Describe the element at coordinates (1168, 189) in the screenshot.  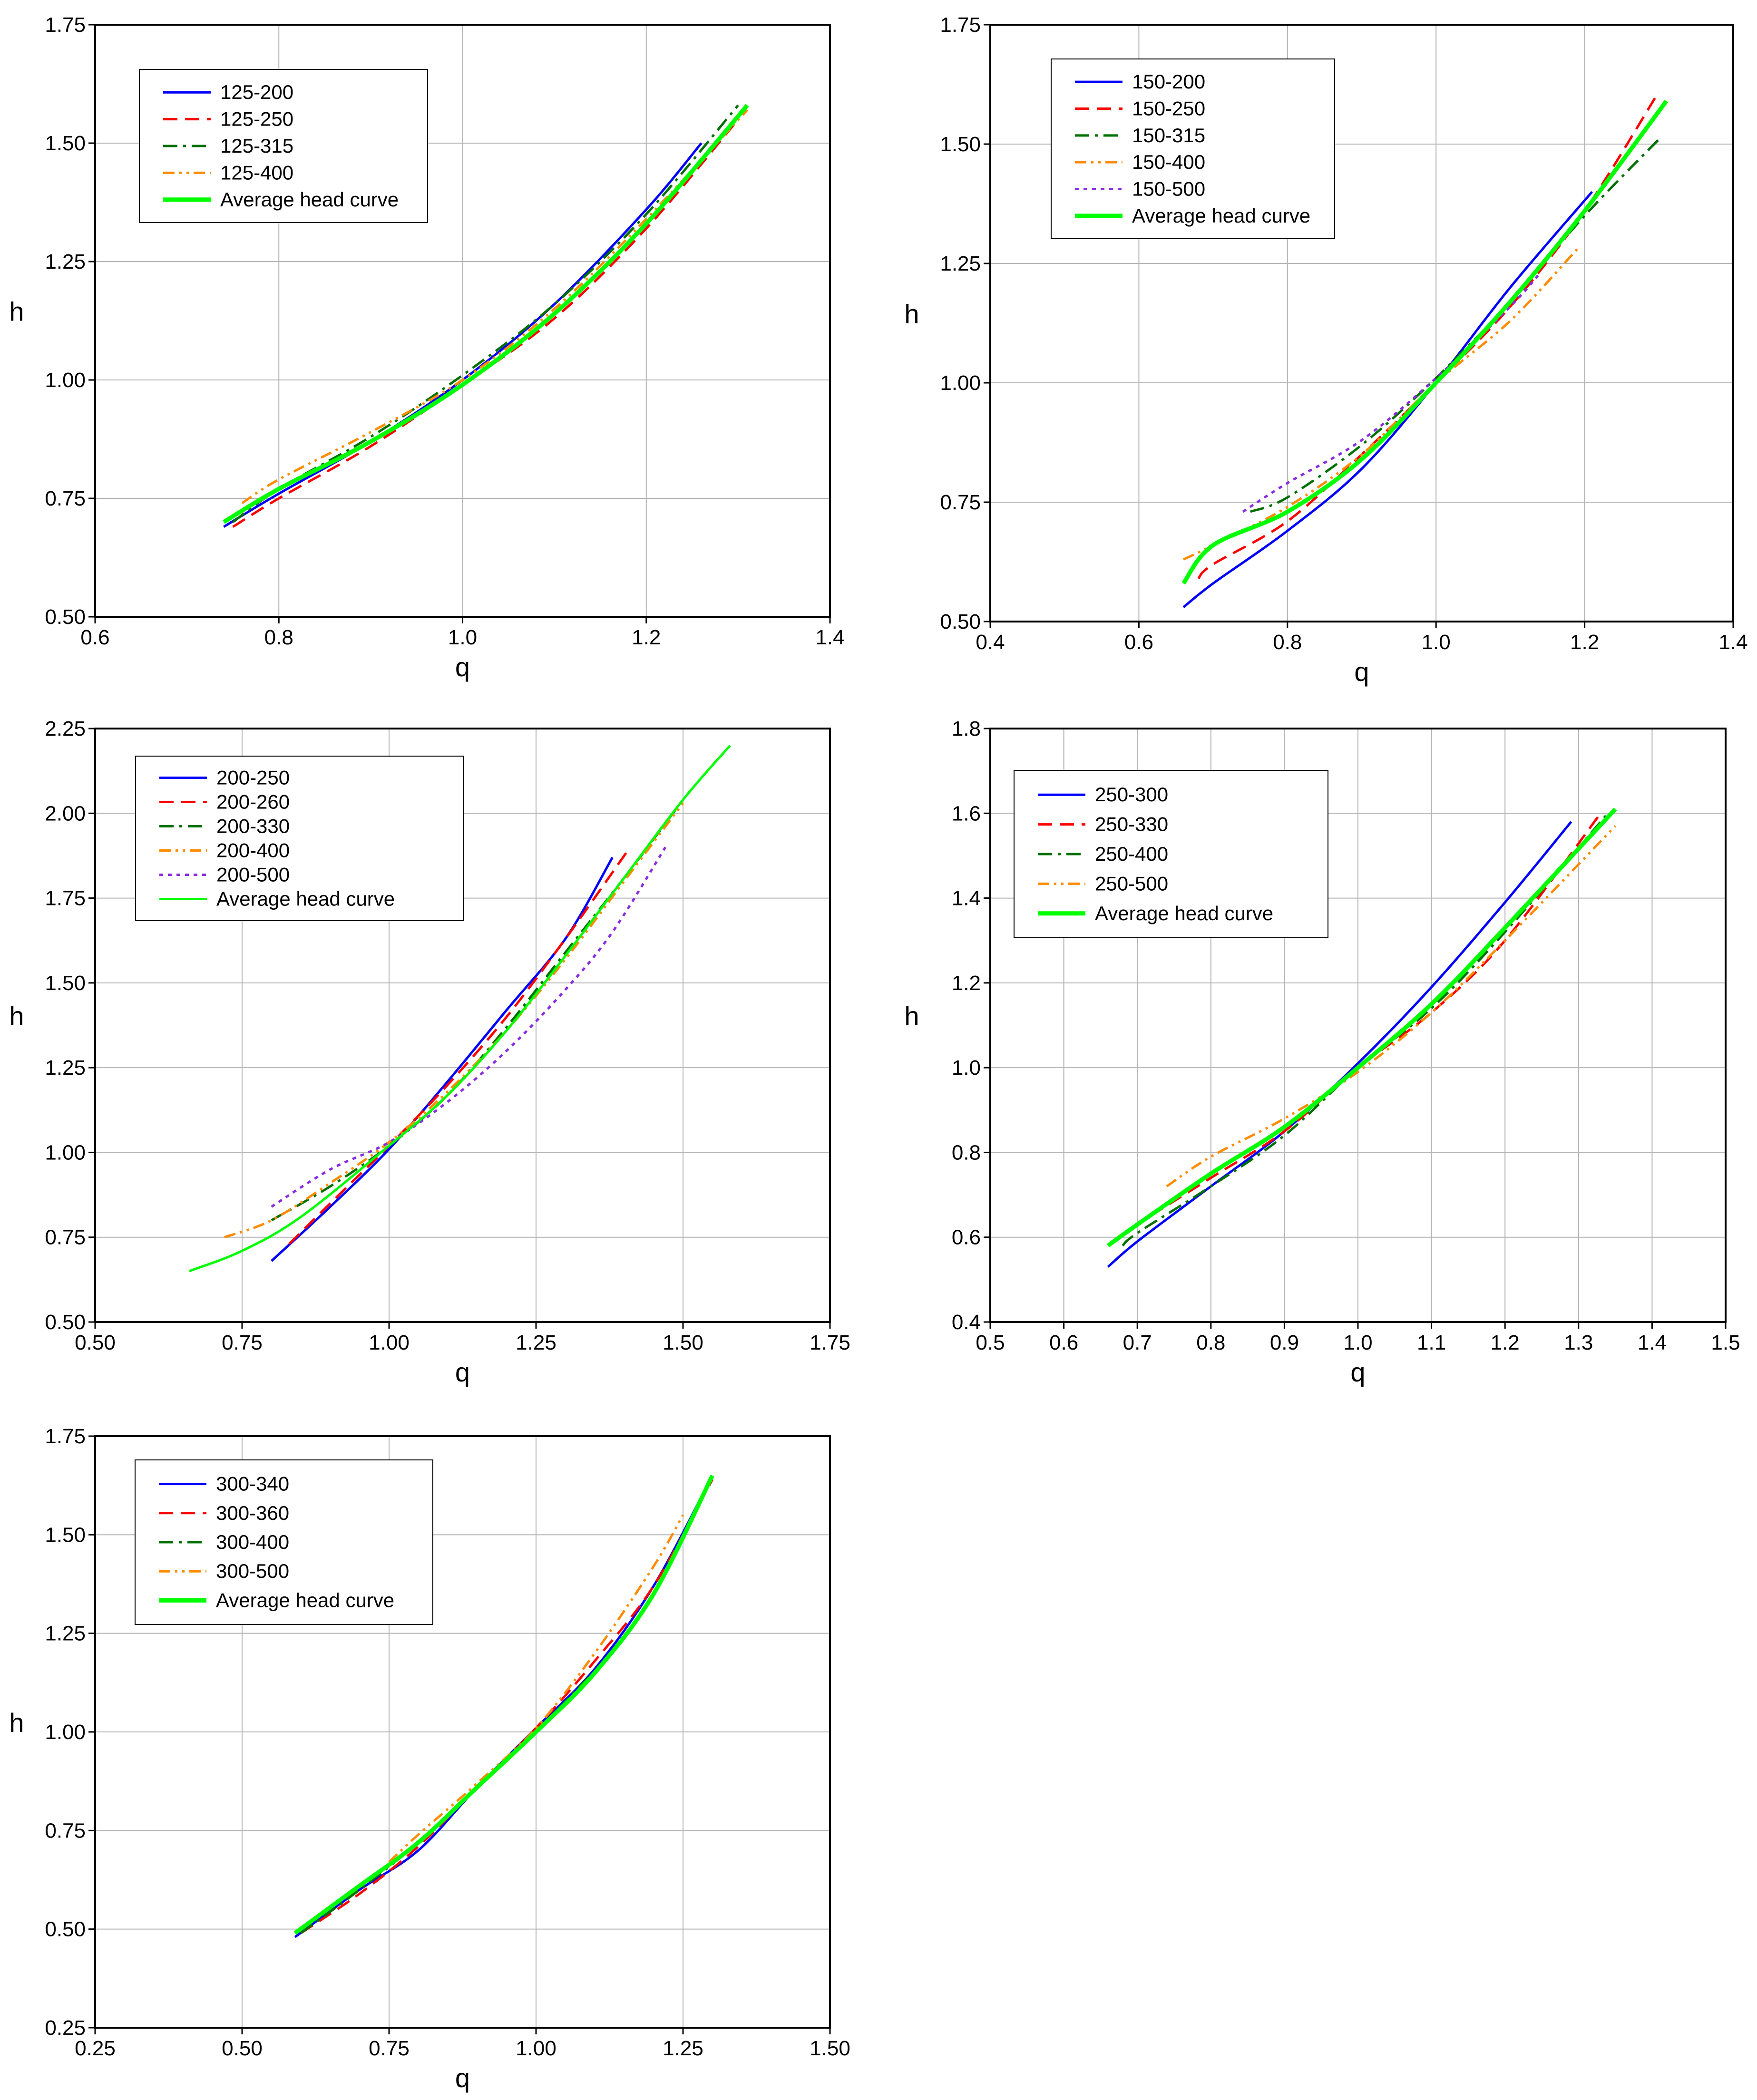
I see `legend-label: 150-500` at that location.